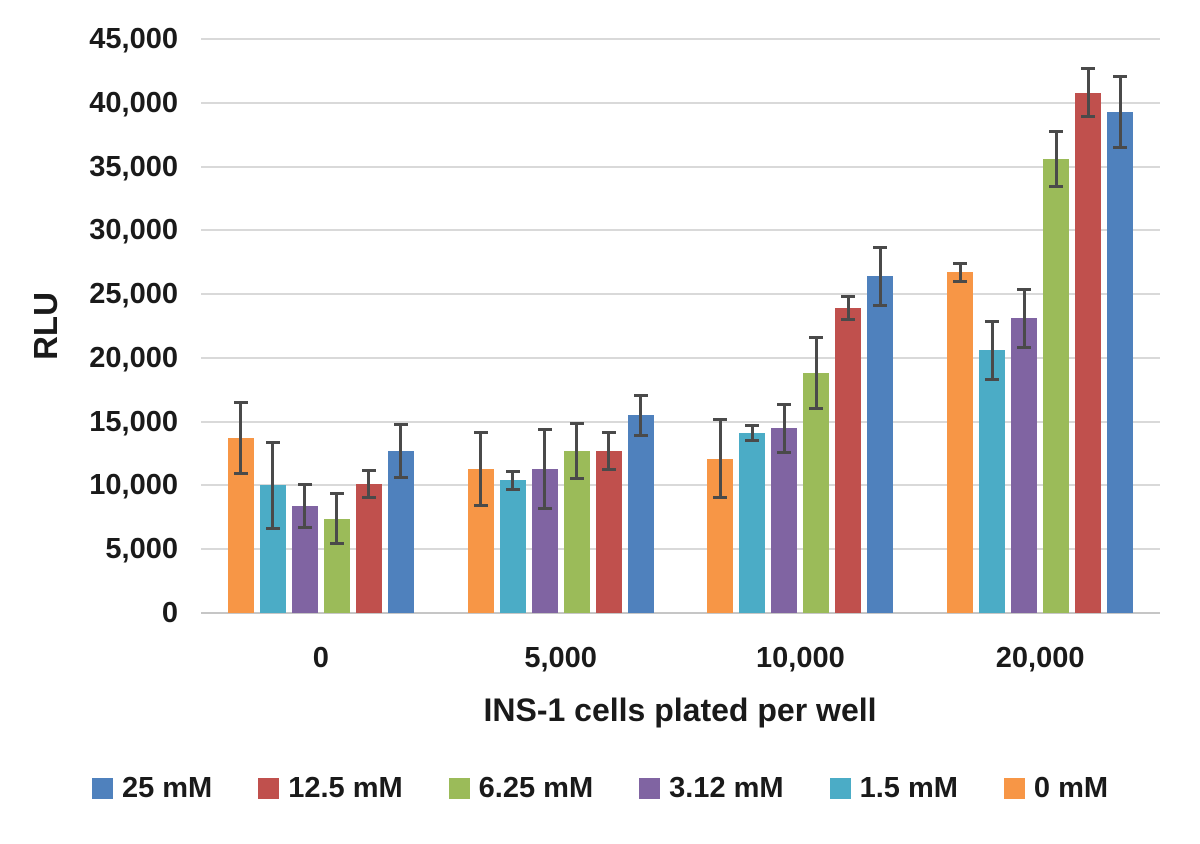 The height and width of the screenshot is (844, 1200). I want to click on legend-entry: 0 mM, so click(1056, 788).